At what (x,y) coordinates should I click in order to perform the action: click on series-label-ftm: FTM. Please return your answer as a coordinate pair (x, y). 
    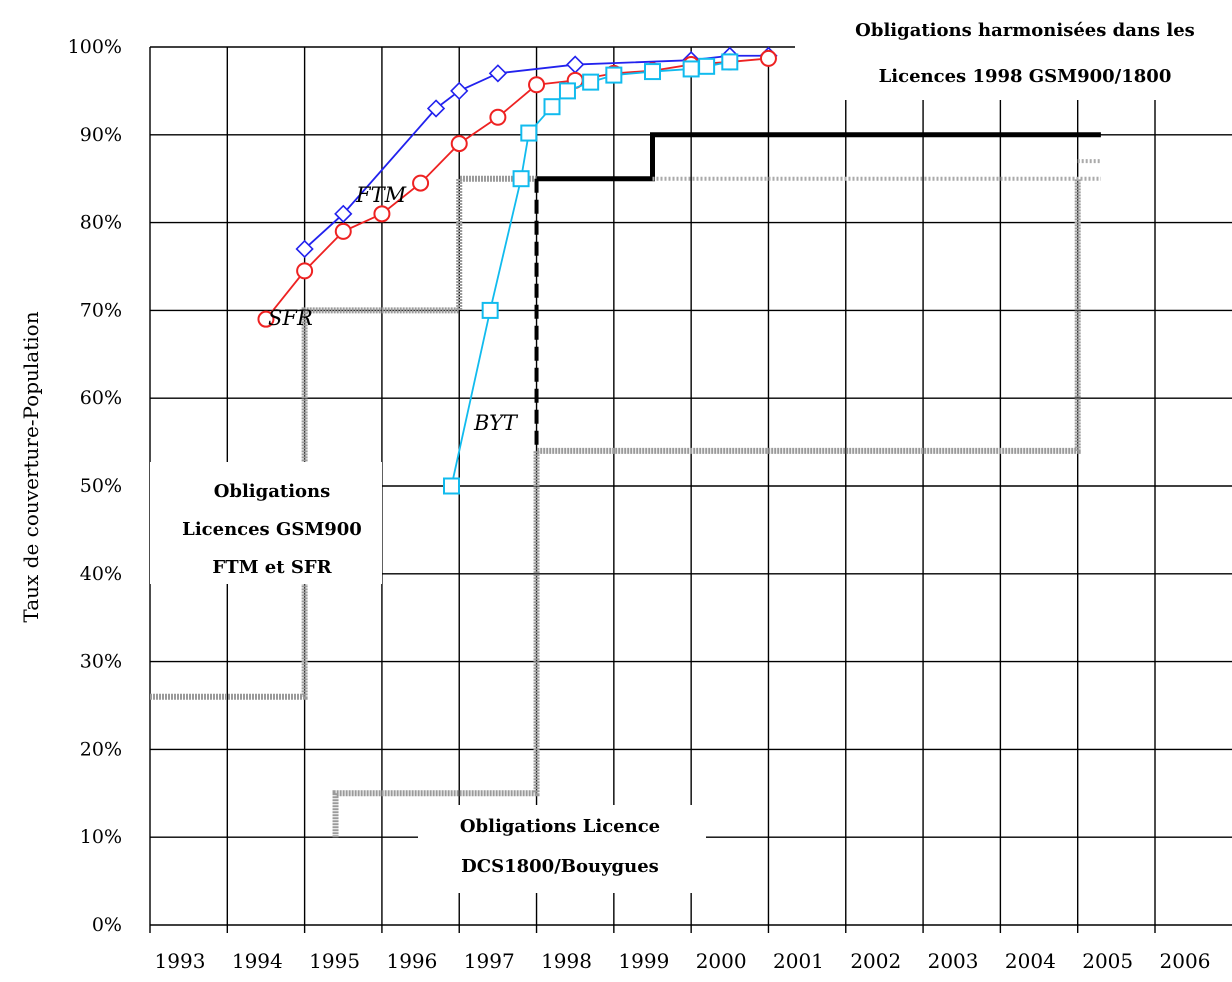
    Looking at the image, I should click on (381, 195).